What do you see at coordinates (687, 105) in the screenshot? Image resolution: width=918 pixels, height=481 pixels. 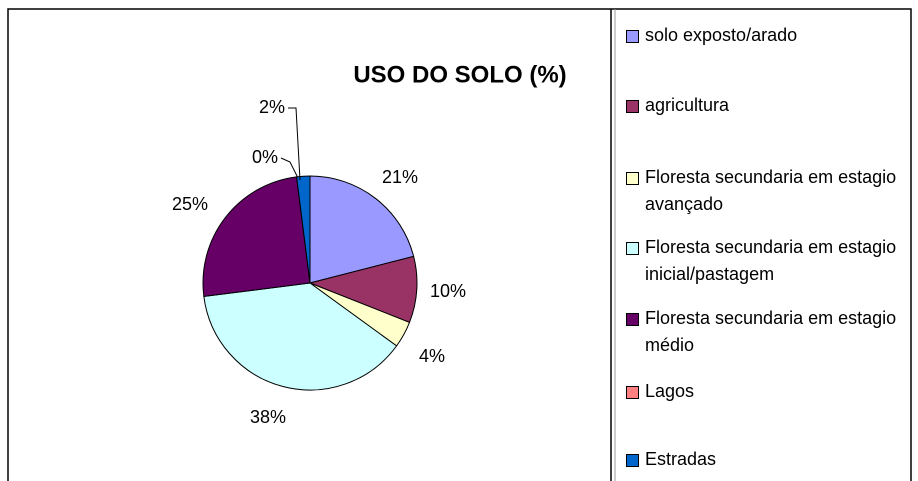 I see `legend-label: agricultura` at bounding box center [687, 105].